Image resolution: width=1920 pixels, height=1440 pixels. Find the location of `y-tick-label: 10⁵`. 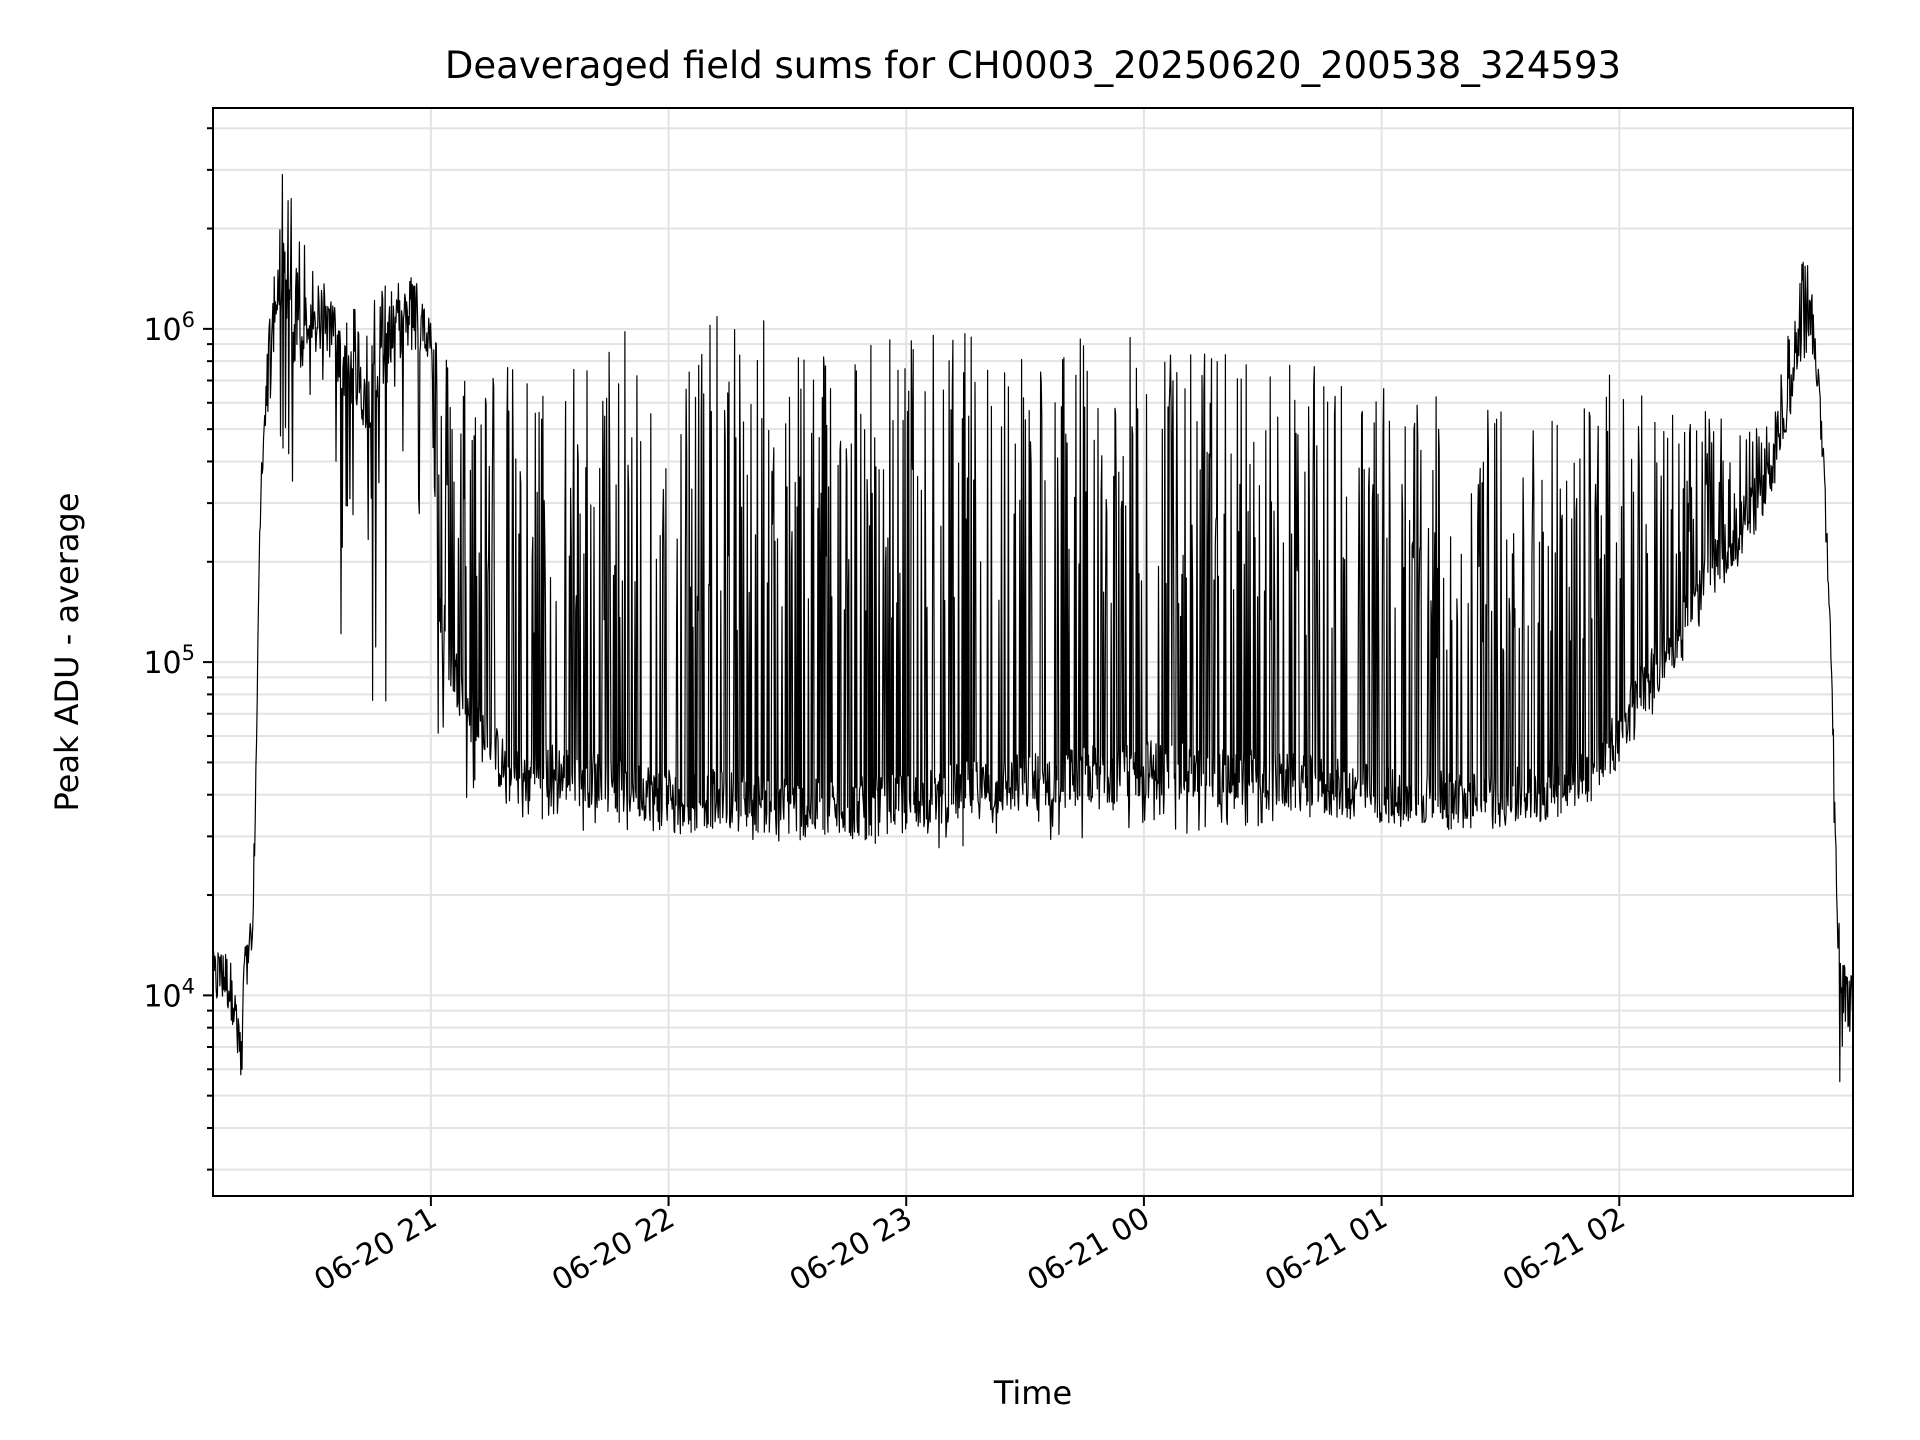

y-tick-label: 10⁵ is located at coordinates (169, 661).